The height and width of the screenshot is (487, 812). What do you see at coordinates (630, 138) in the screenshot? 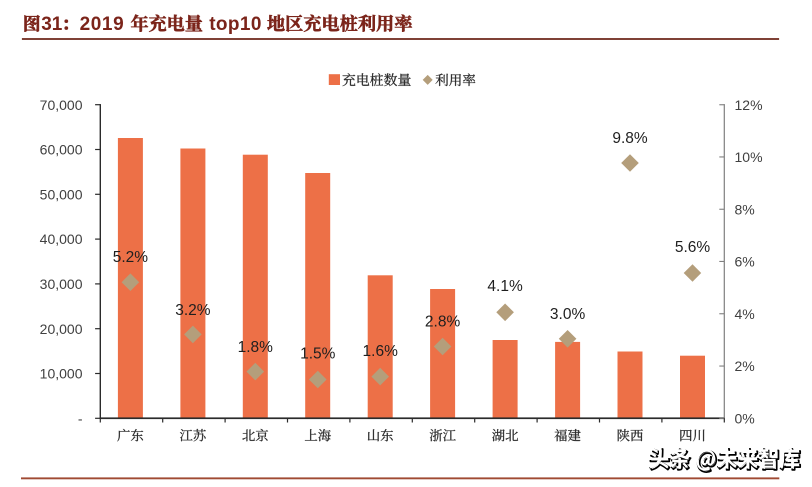
I see `svg-text: 9.8%` at bounding box center [630, 138].